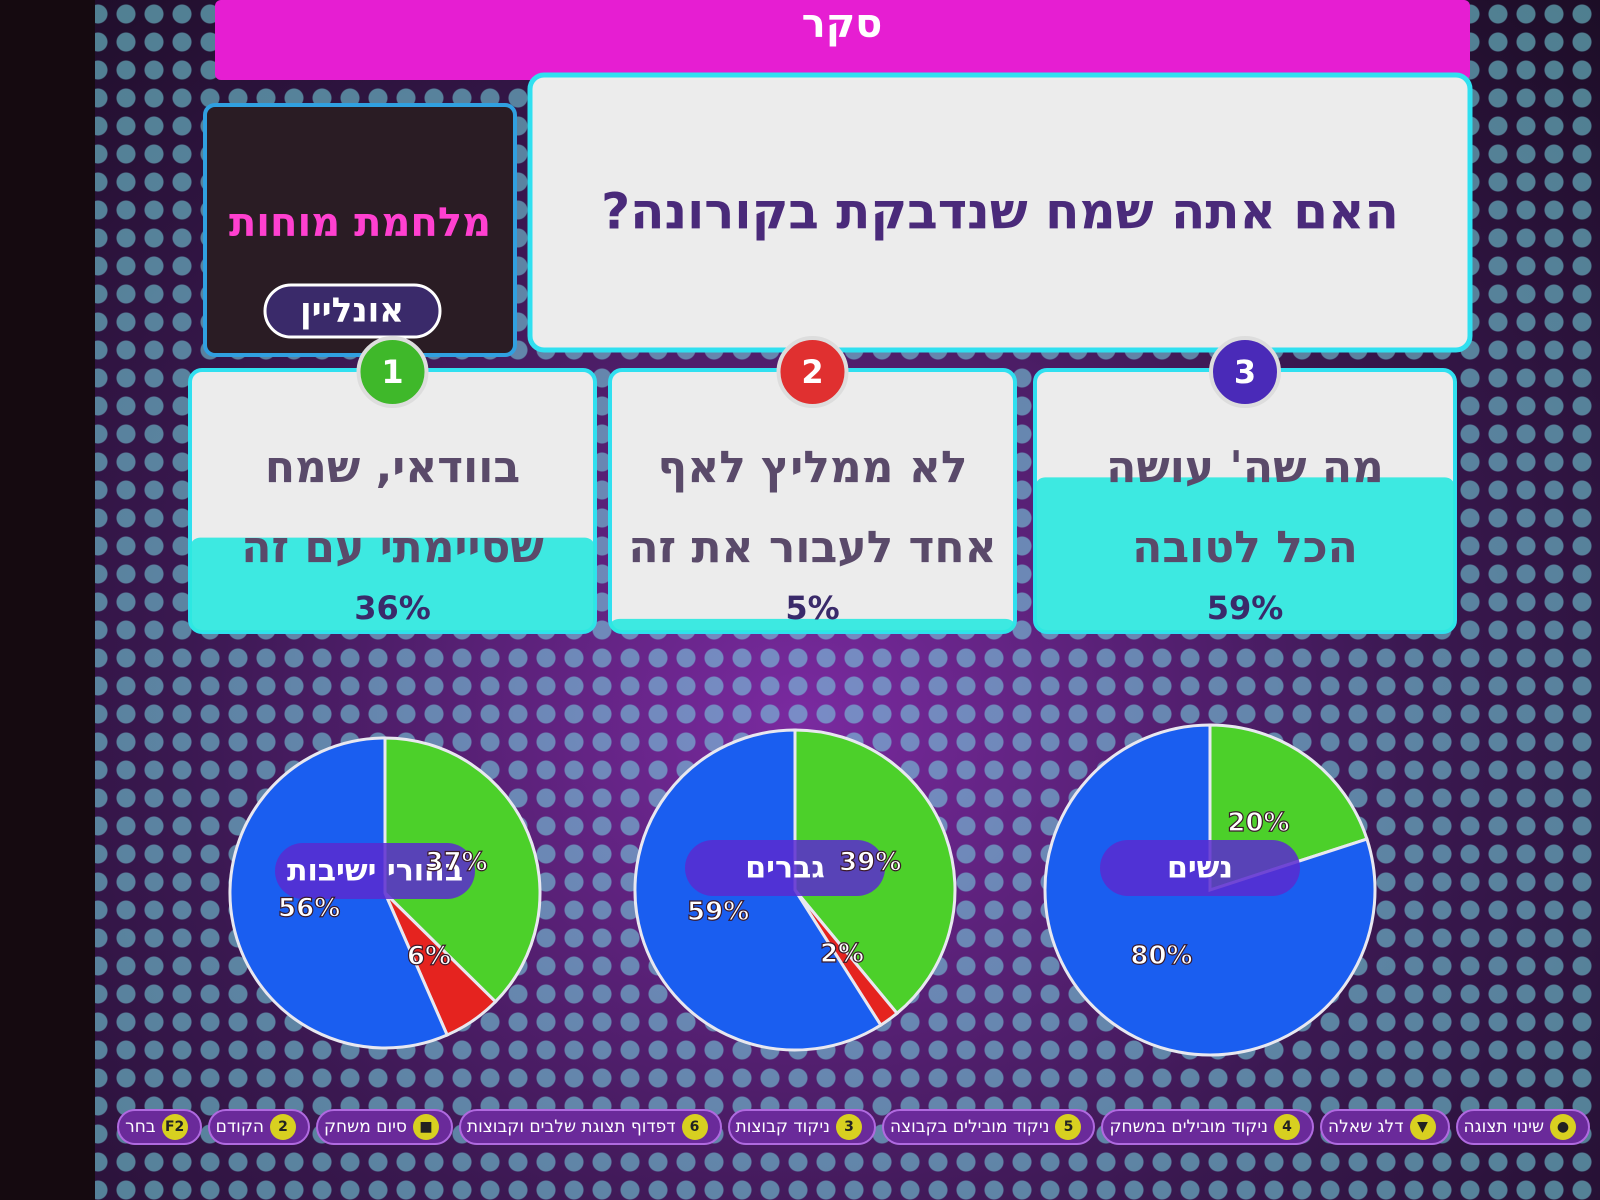 Image resolution: width=1600 pixels, height=1200 pixels. Describe the element at coordinates (174, 1127) in the screenshot. I see `key-badge: F2` at that location.